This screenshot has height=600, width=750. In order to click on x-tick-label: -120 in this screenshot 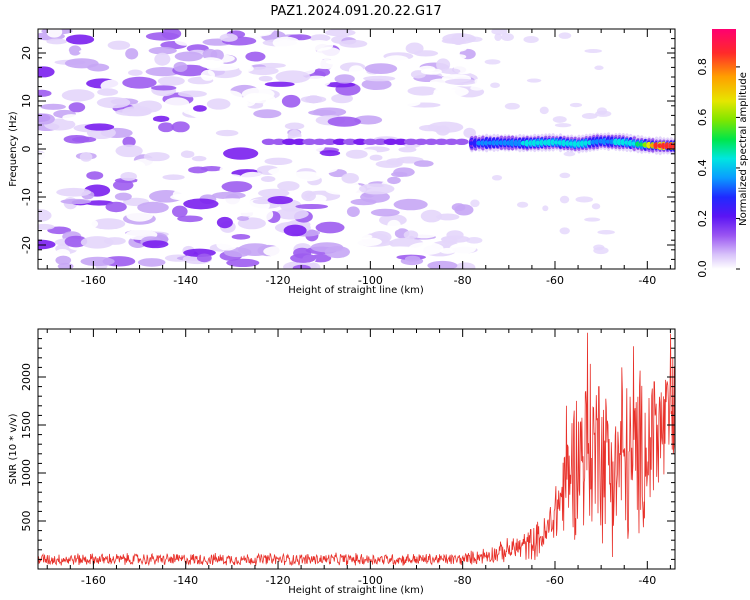, I will do `click(278, 580)`.